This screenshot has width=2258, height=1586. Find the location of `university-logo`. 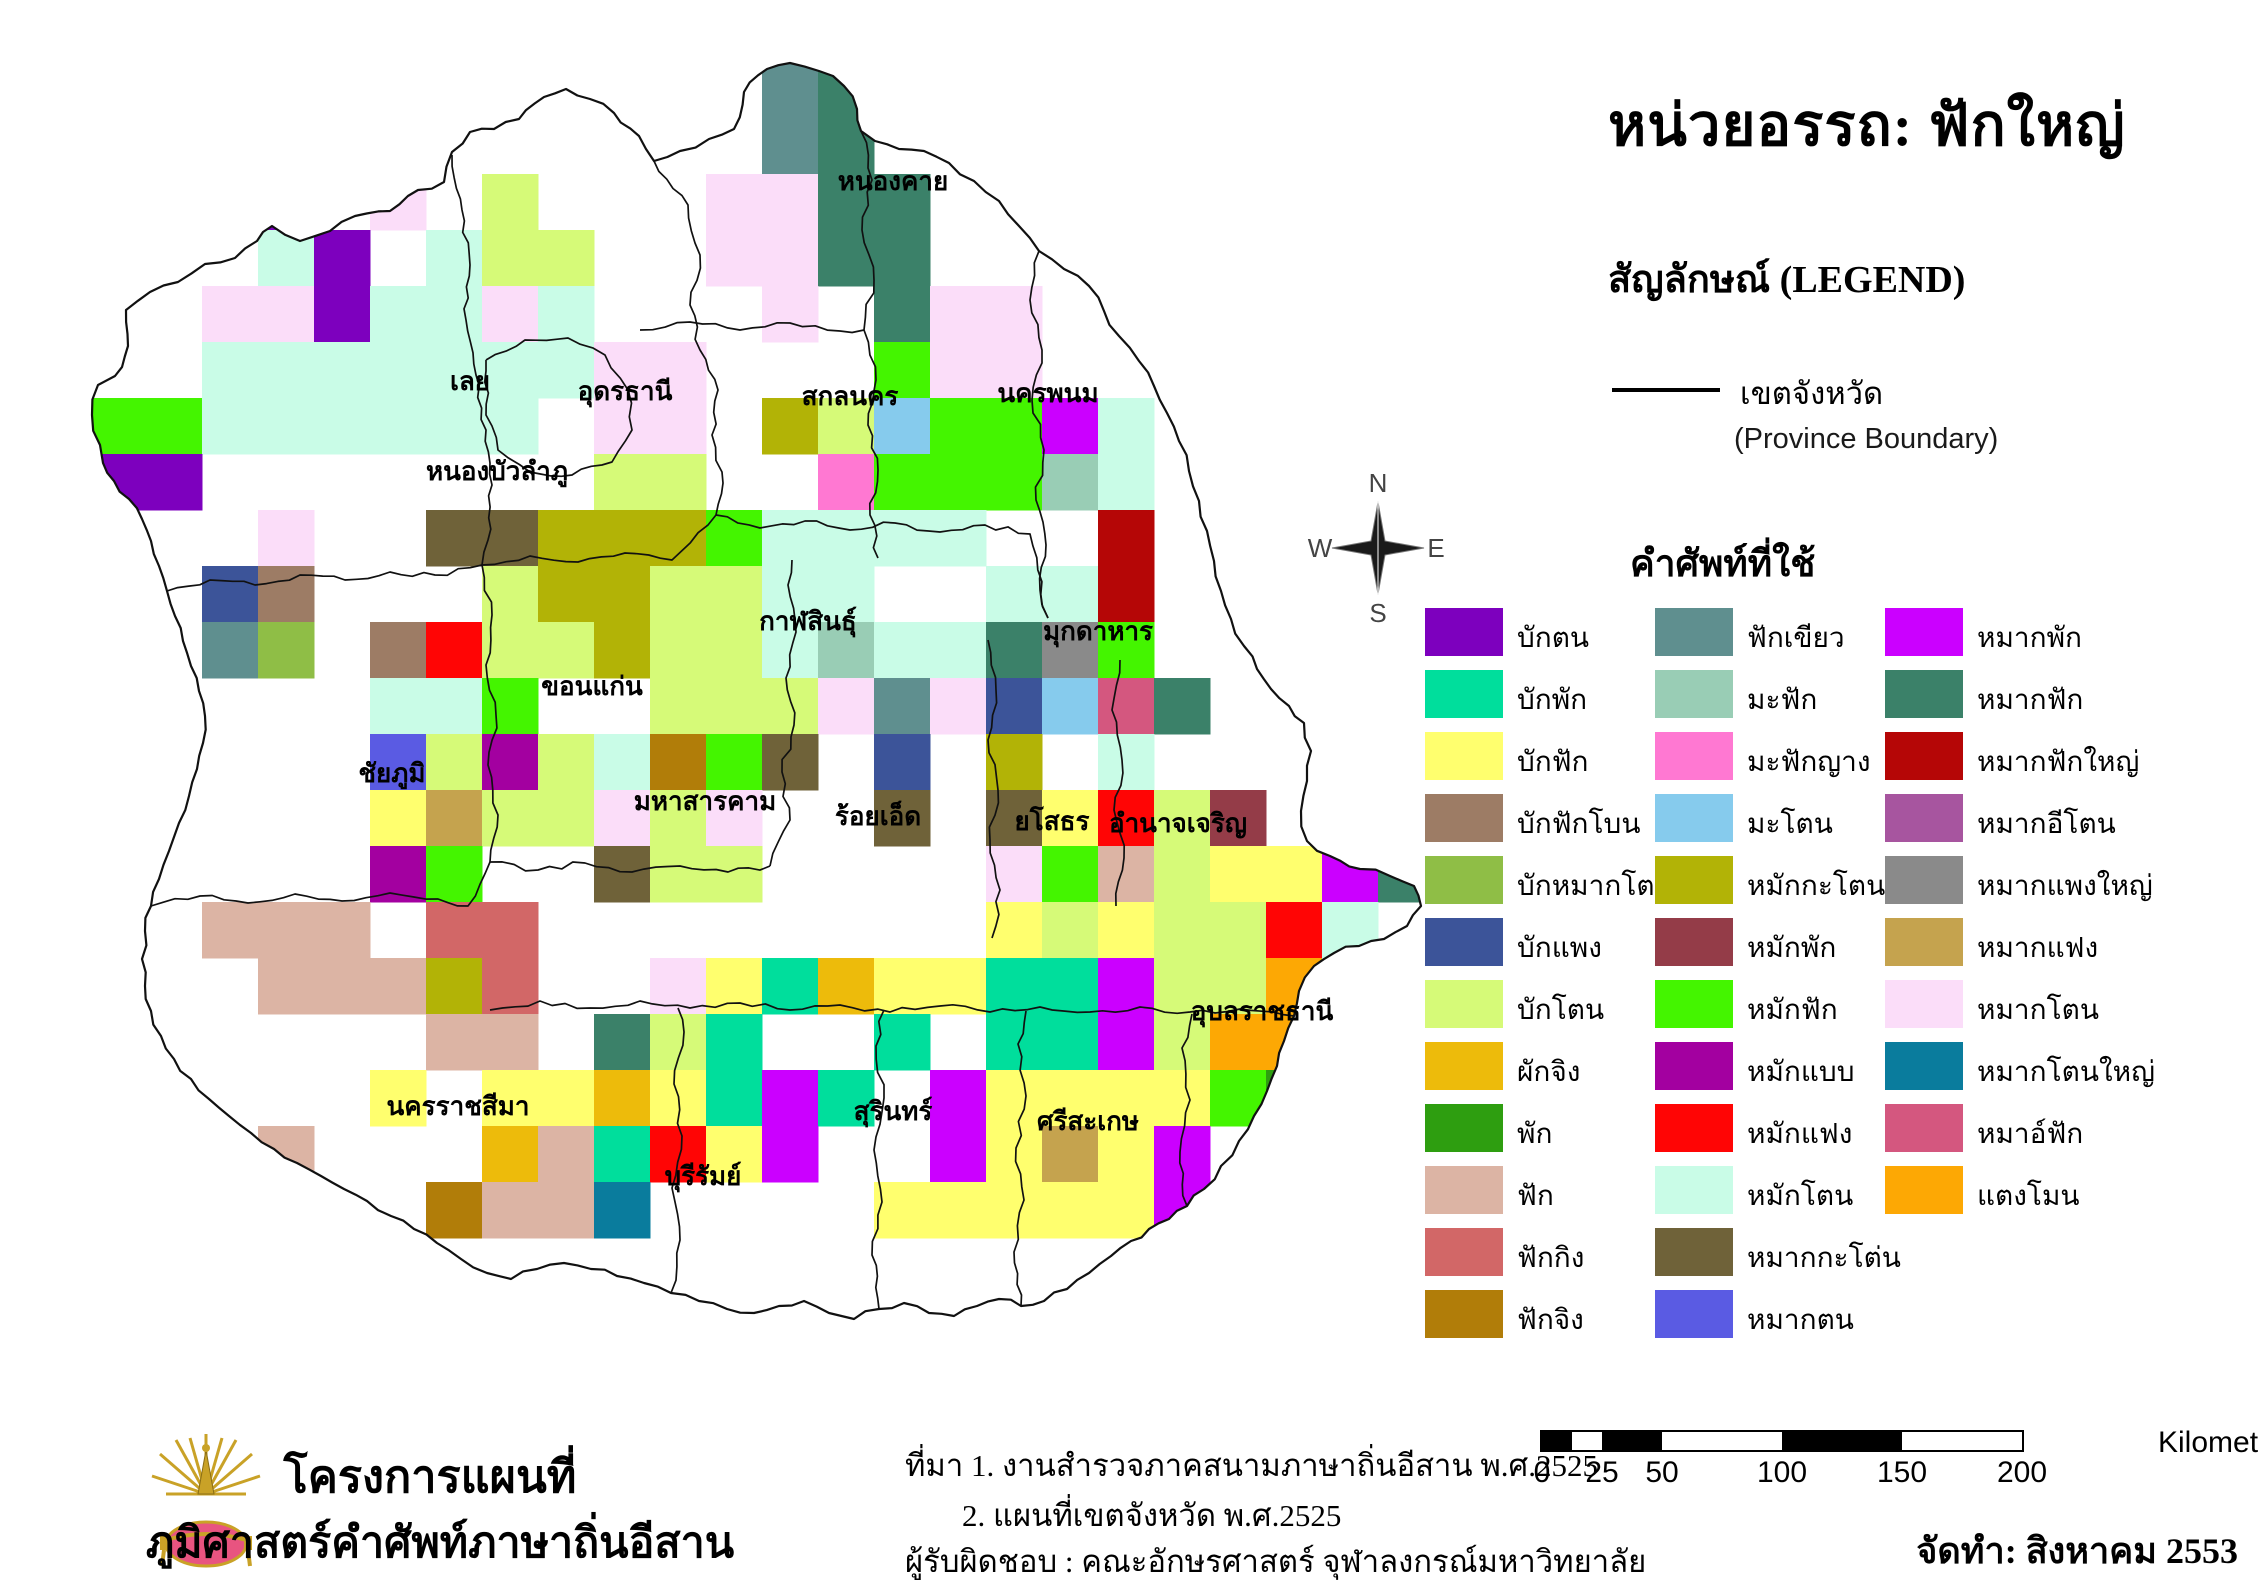

university-logo is located at coordinates (206, 1501).